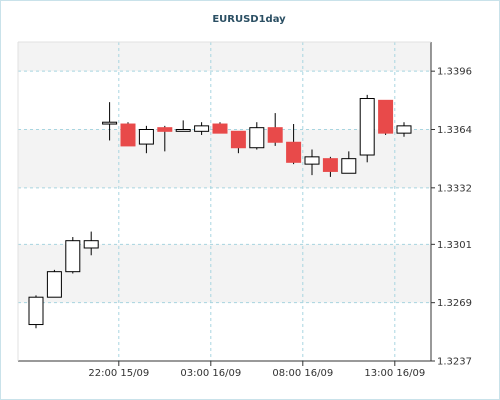 Image resolution: width=500 pixels, height=400 pixels. Describe the element at coordinates (454, 303) in the screenshot. I see `y-tick-label: 1.3269` at that location.